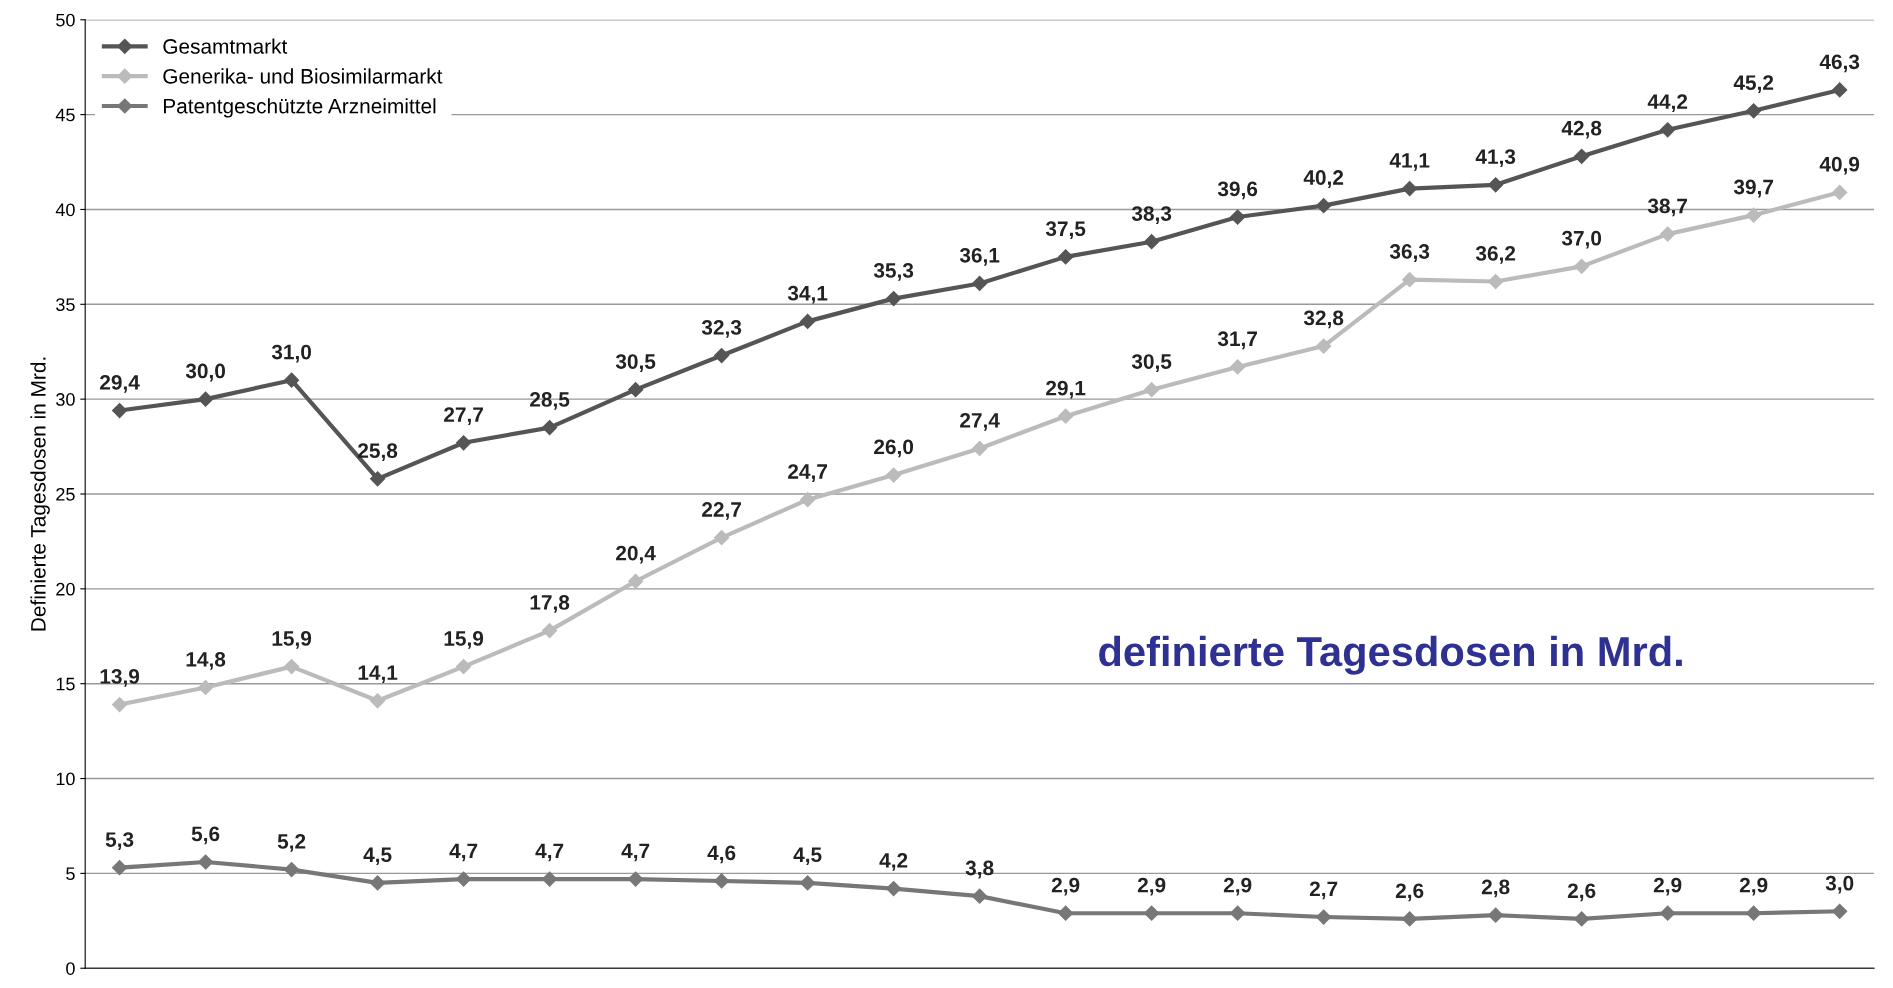  I want to click on data-label: 36,3, so click(1409, 253).